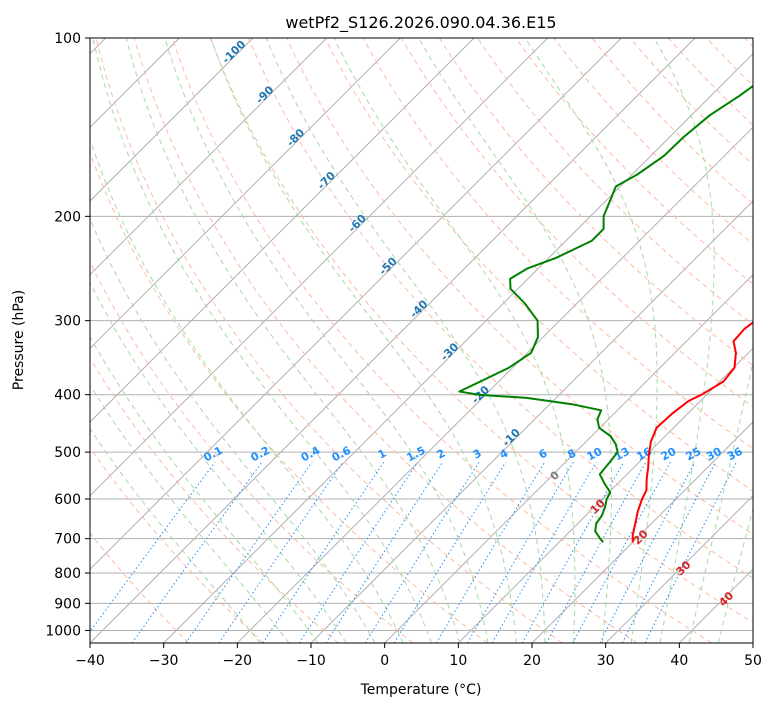 The height and width of the screenshot is (712, 775). What do you see at coordinates (694, 454) in the screenshot?
I see `mixing-ratio-label: 25` at bounding box center [694, 454].